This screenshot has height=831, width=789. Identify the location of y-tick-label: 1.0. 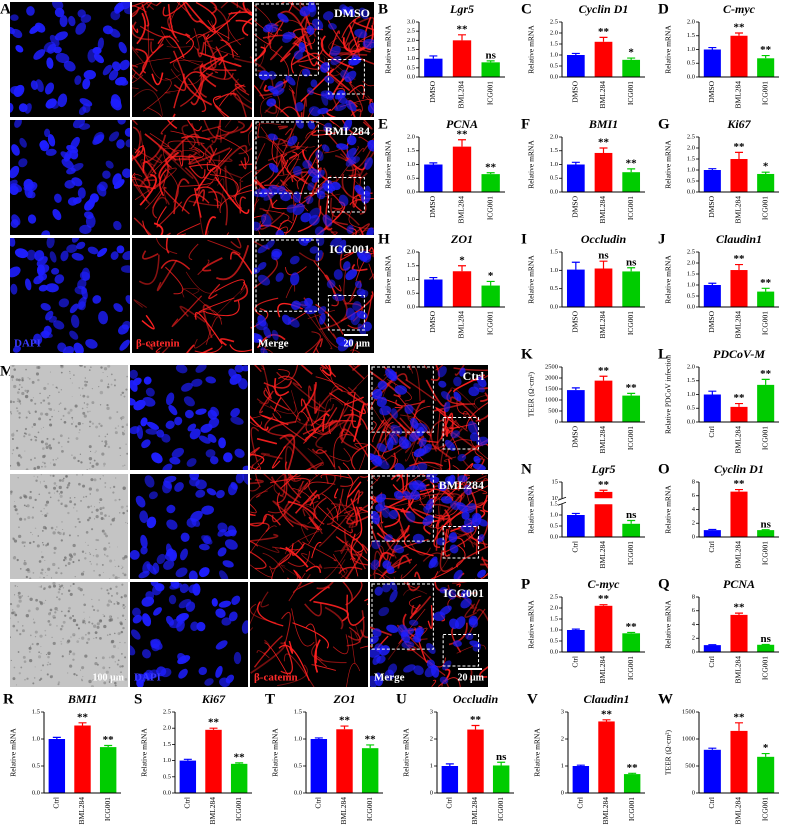
(554, 164).